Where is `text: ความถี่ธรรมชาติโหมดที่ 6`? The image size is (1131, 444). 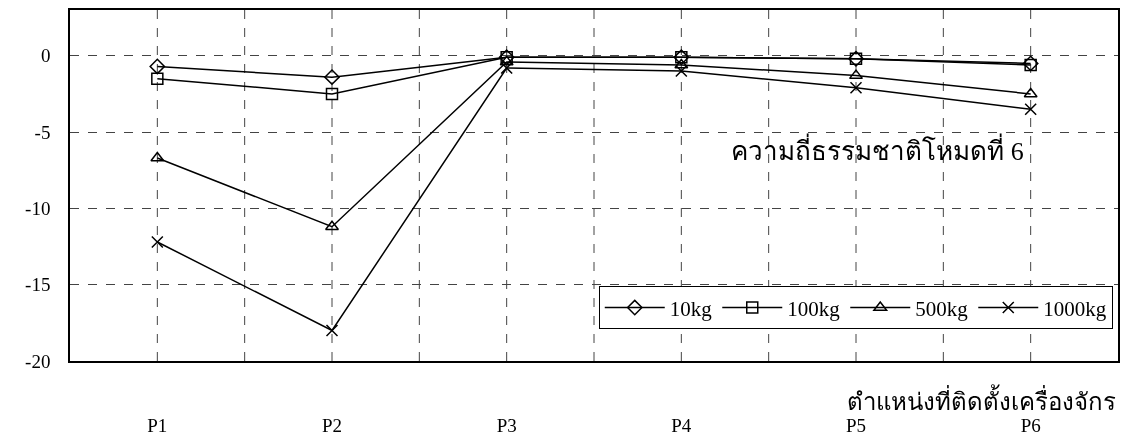
text: ความถี่ธรรมชาติโหมดที่ 6 is located at coordinates (877, 149).